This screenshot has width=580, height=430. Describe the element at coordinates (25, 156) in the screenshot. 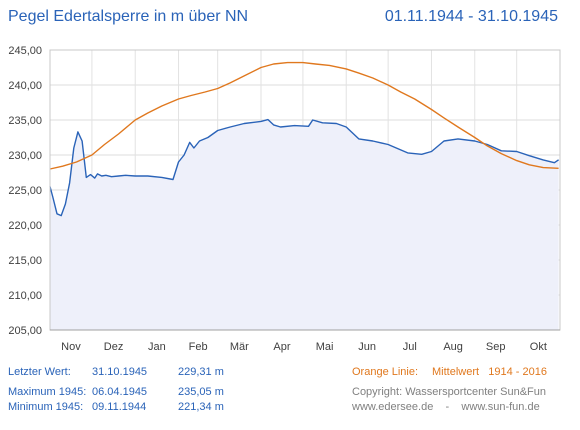

I see `y-tick-label: 230,00` at that location.